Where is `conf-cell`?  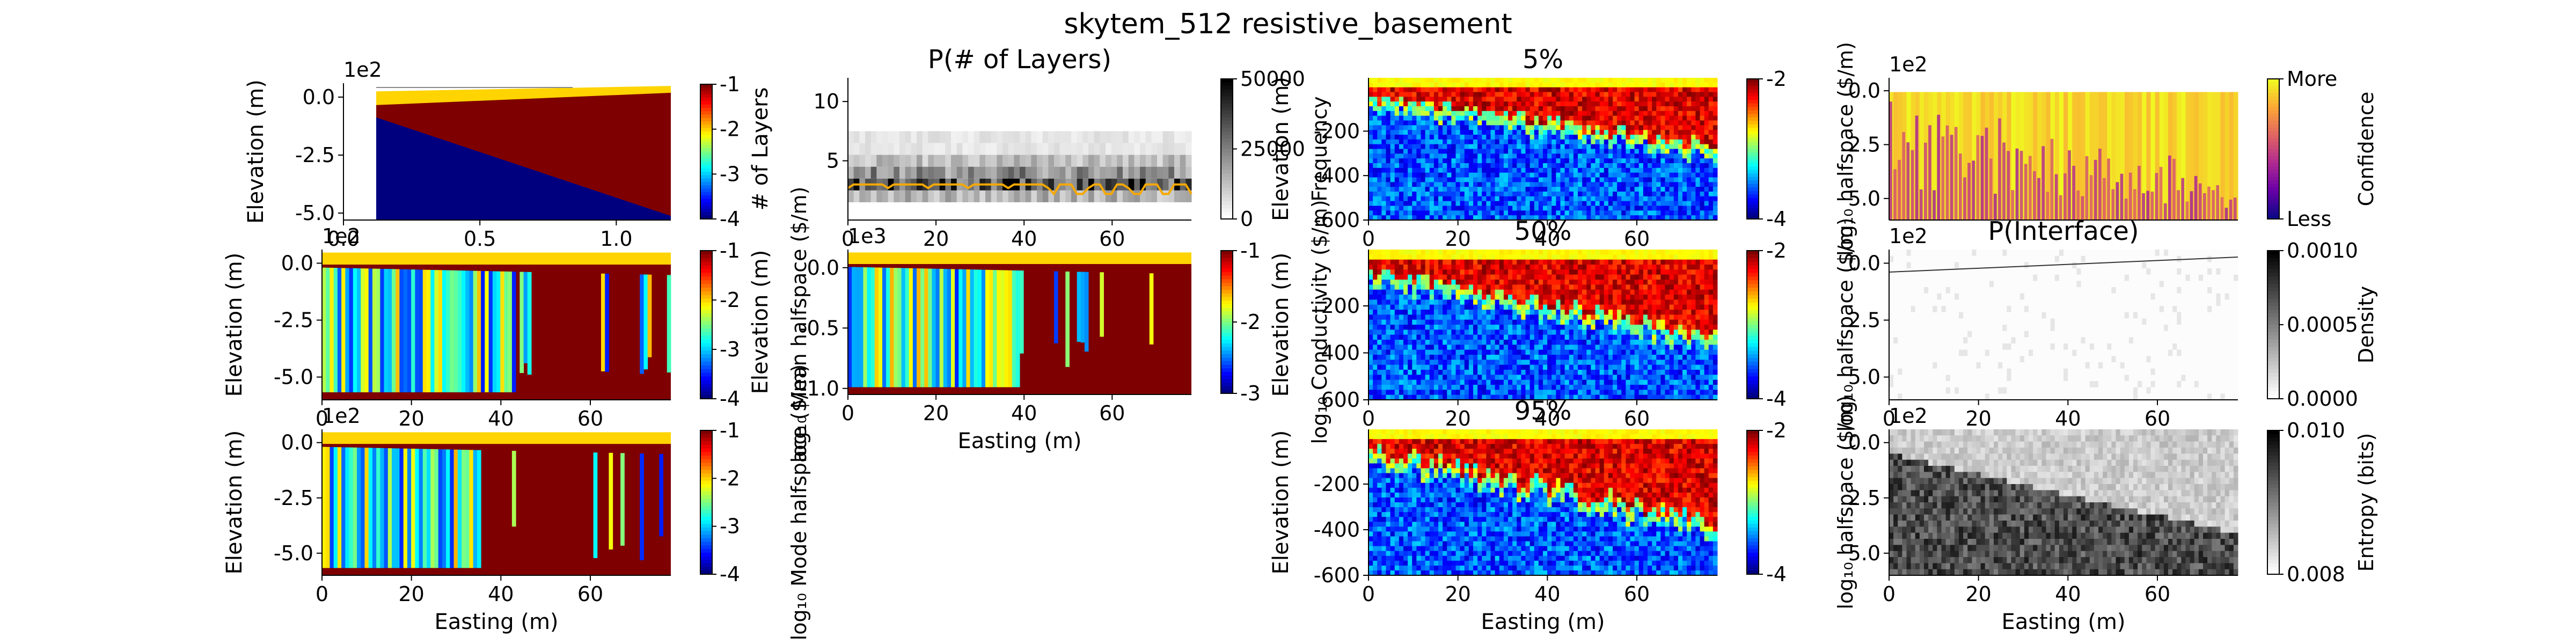 conf-cell is located at coordinates (2083, 156).